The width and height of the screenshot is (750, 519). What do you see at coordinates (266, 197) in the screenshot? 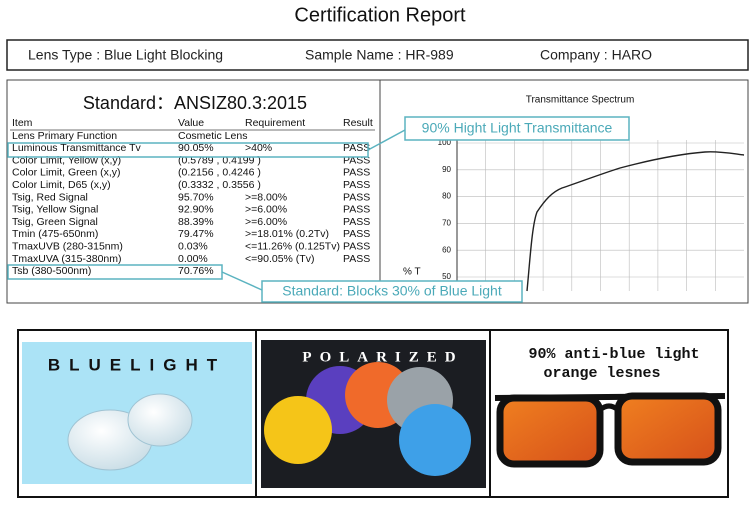
I see `cell: >=8.00%` at bounding box center [266, 197].